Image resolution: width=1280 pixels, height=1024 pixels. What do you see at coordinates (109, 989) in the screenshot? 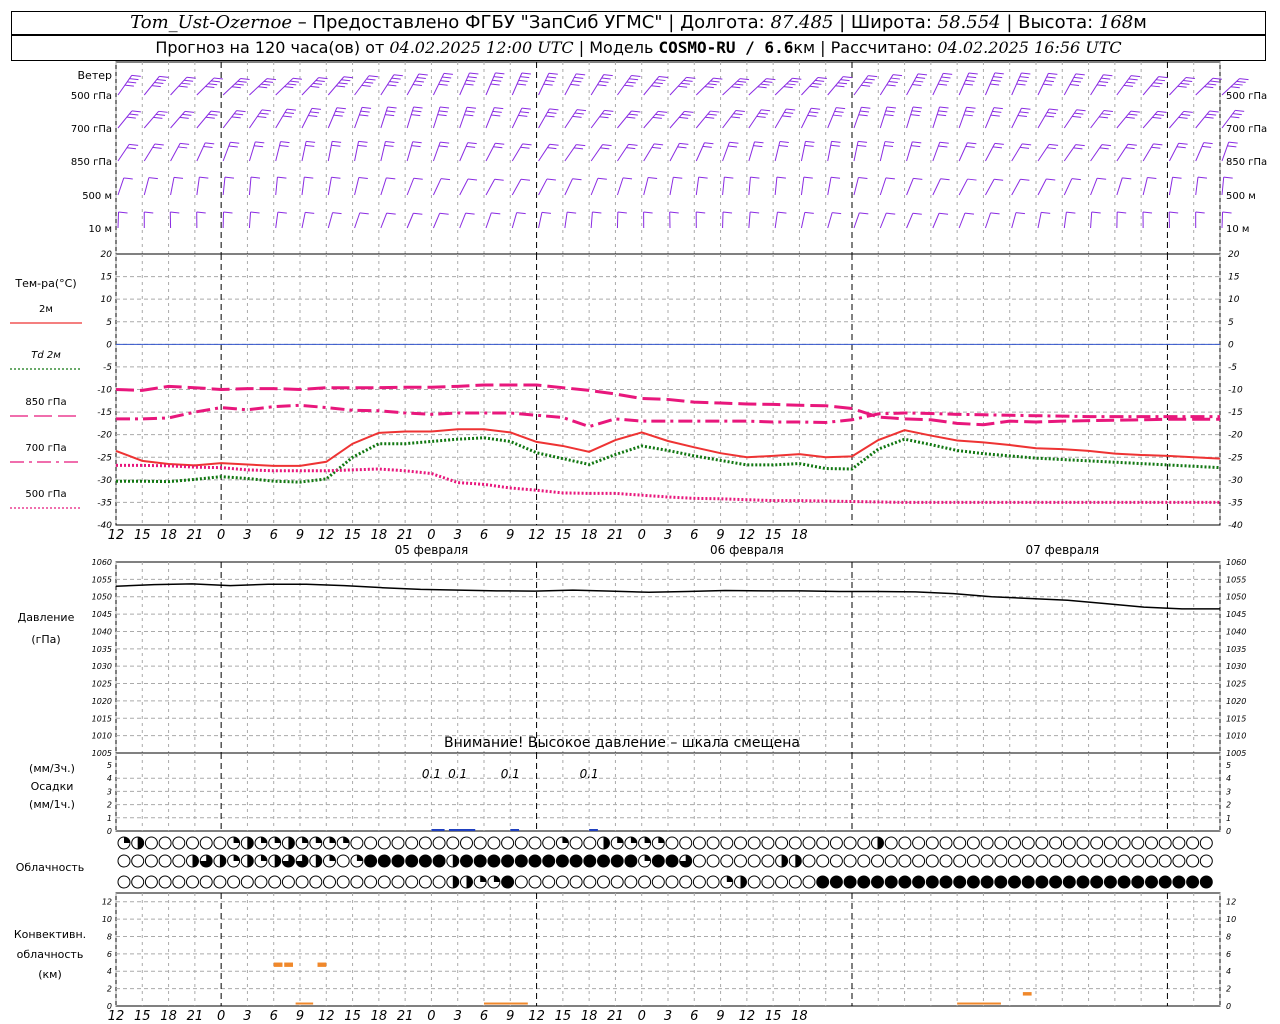
I see `convective-tick-label-left: 2` at bounding box center [109, 989].